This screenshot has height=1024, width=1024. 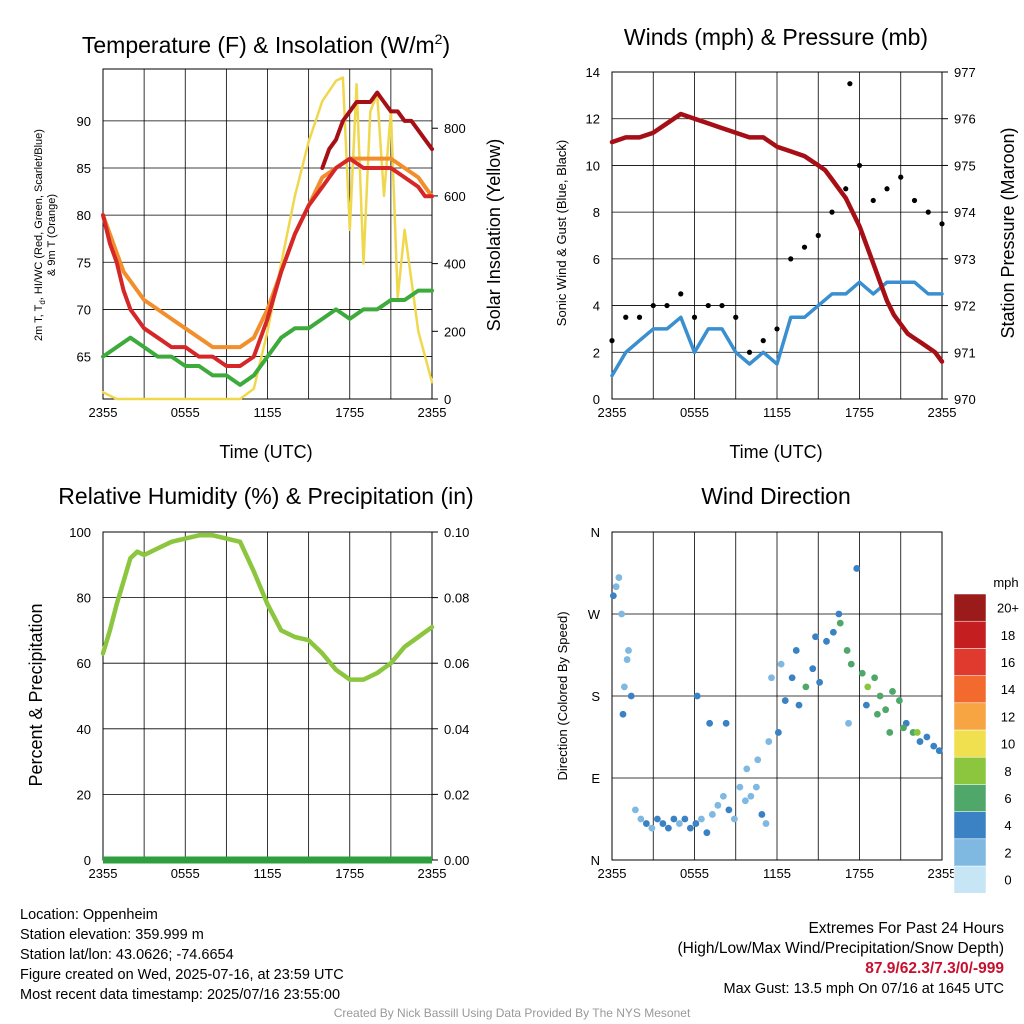 What do you see at coordinates (965, 306) in the screenshot?
I see `winds-y2-tick-label: 972` at bounding box center [965, 306].